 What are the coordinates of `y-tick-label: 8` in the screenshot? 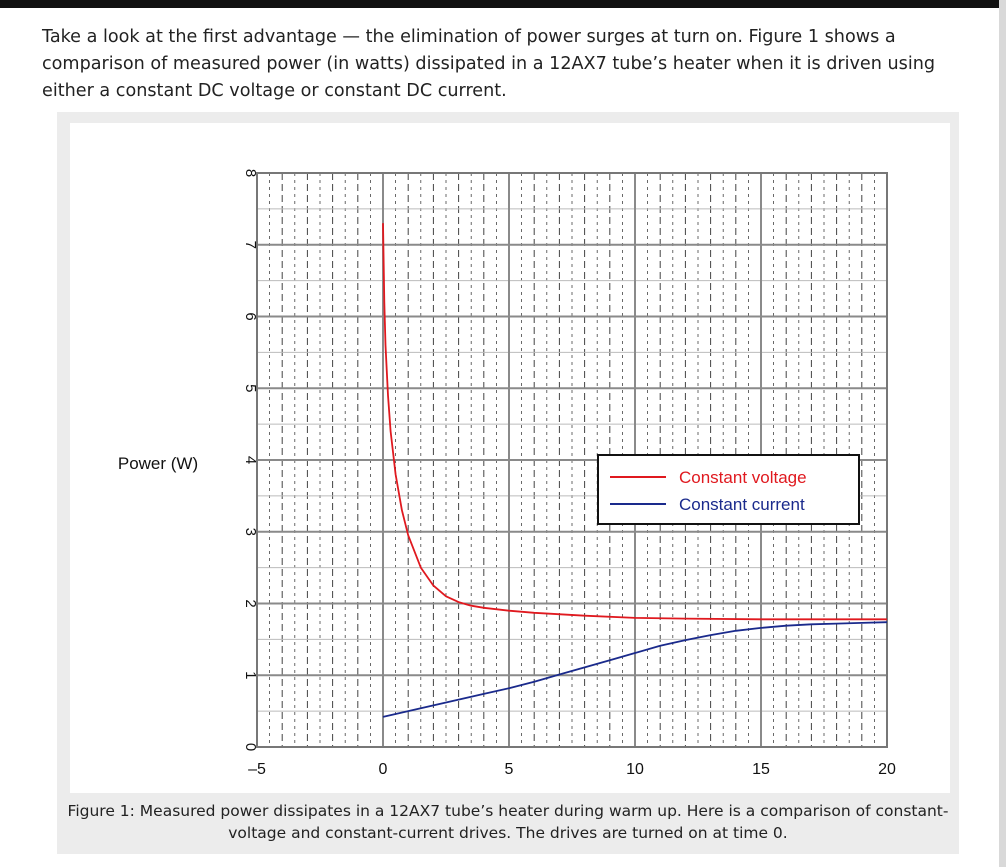 It's located at (250, 173).